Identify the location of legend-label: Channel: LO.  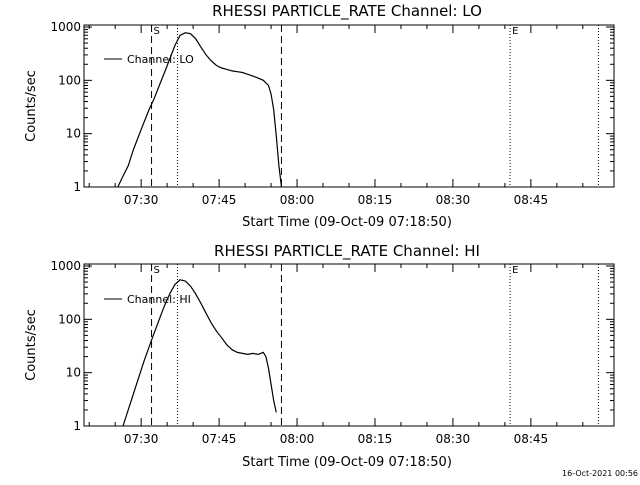
(160, 59).